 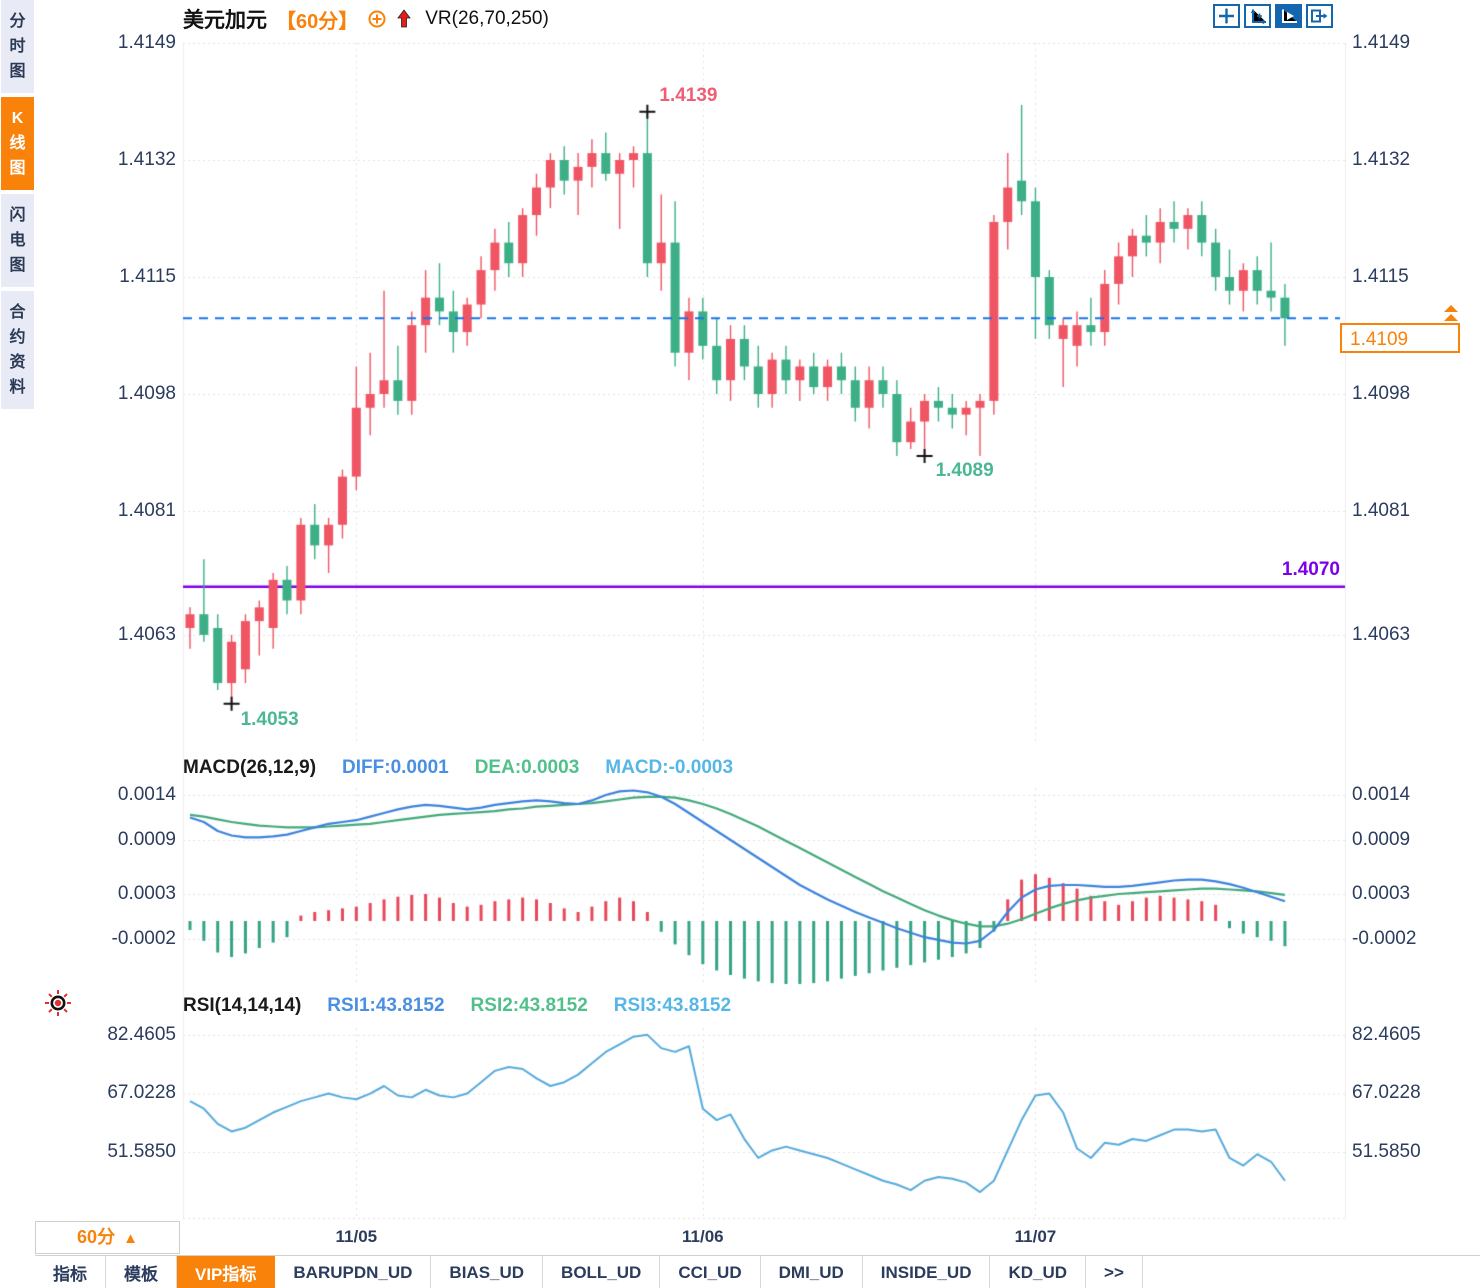 What do you see at coordinates (146, 839) in the screenshot?
I see `macd-axis-label-left: 0.0009` at bounding box center [146, 839].